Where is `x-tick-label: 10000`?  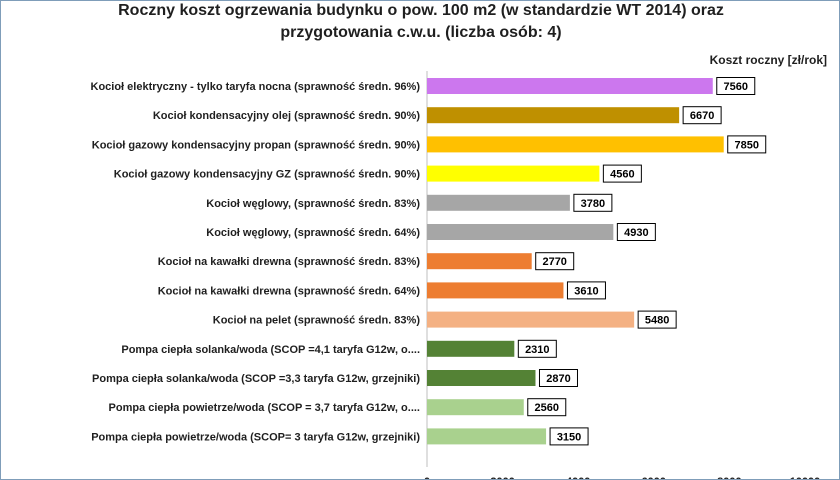
x-tick-label: 10000 is located at coordinates (805, 477).